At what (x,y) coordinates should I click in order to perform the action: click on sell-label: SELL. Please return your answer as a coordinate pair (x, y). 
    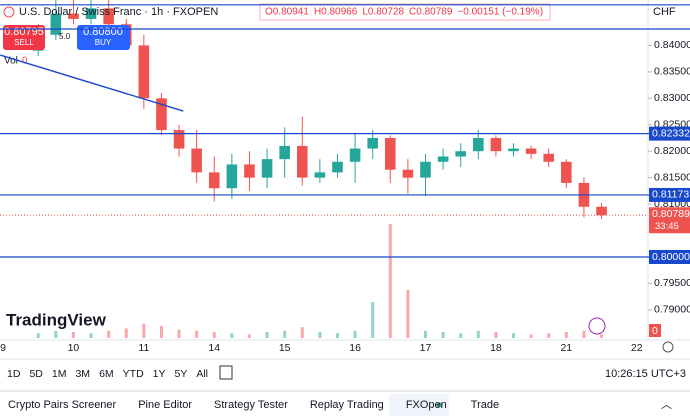
    Looking at the image, I should click on (24, 42).